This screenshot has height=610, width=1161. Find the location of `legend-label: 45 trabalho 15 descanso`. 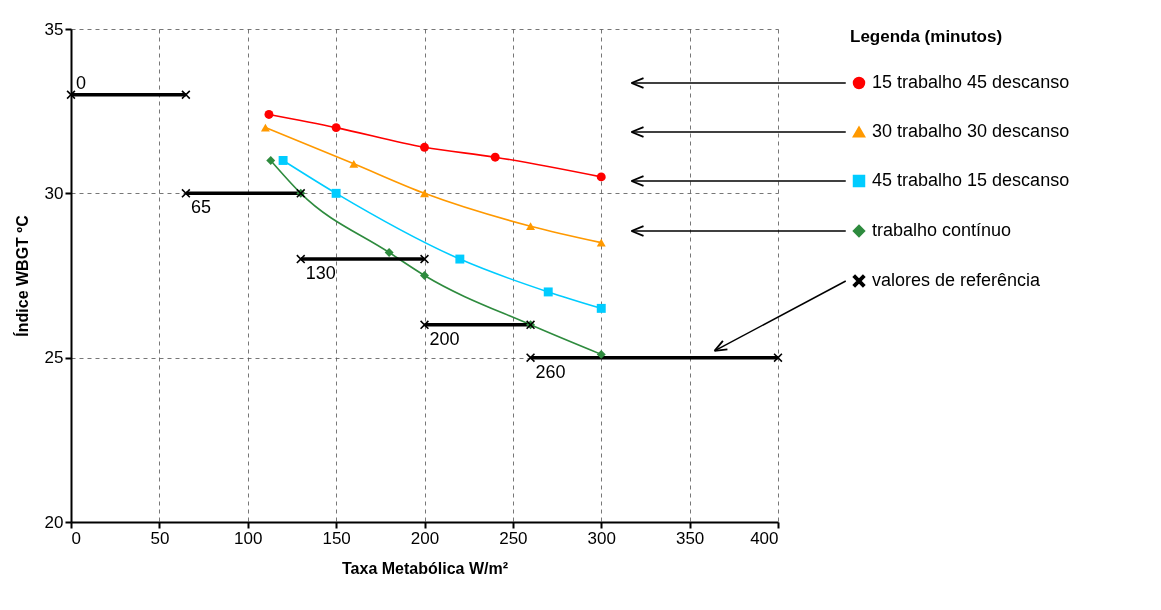

legend-label: 45 trabalho 15 descanso is located at coordinates (971, 180).